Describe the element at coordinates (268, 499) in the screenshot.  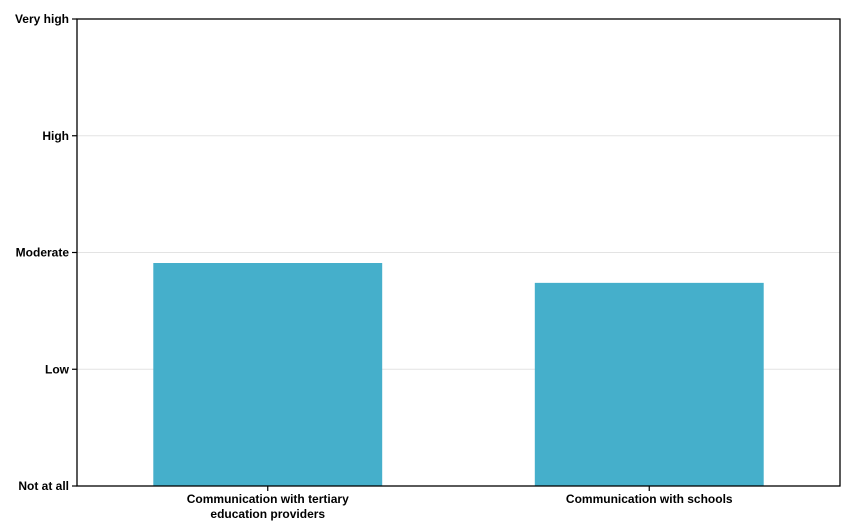
I see `x-category-label-line: Communication with tertiary` at that location.